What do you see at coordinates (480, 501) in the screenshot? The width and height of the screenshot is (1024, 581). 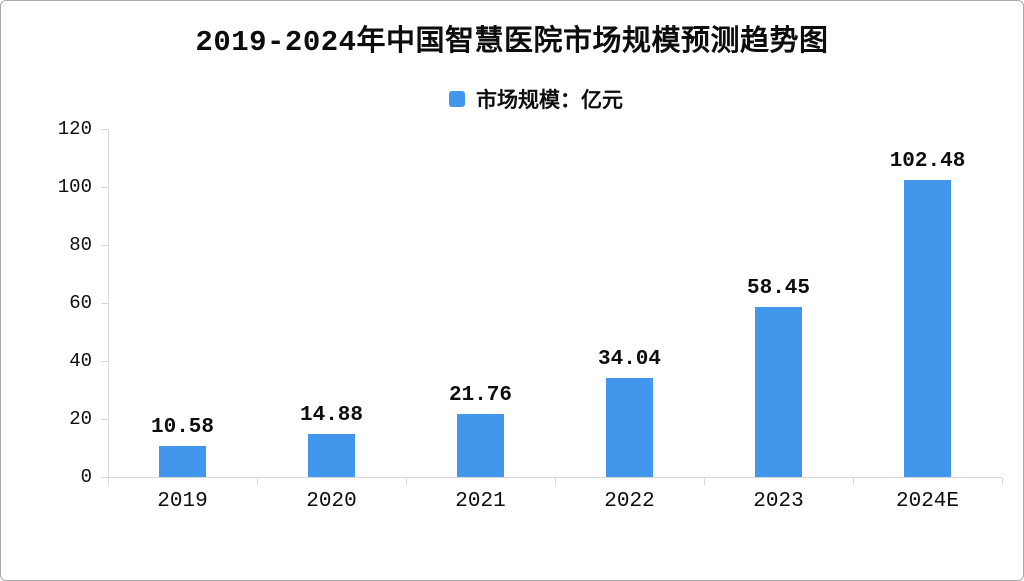 I see `x-axis-label: 2021` at bounding box center [480, 501].